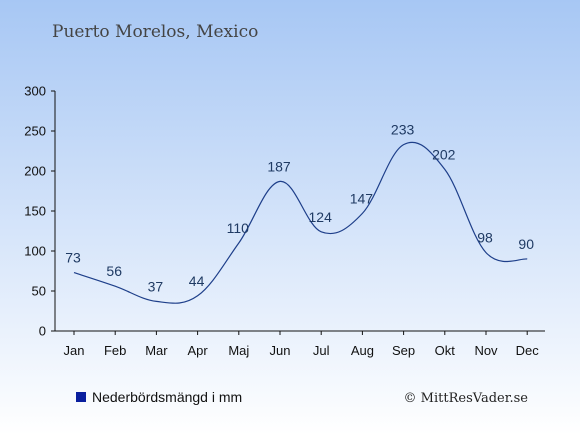 The width and height of the screenshot is (580, 435). What do you see at coordinates (114, 271) in the screenshot?
I see `data-label: 56` at bounding box center [114, 271].